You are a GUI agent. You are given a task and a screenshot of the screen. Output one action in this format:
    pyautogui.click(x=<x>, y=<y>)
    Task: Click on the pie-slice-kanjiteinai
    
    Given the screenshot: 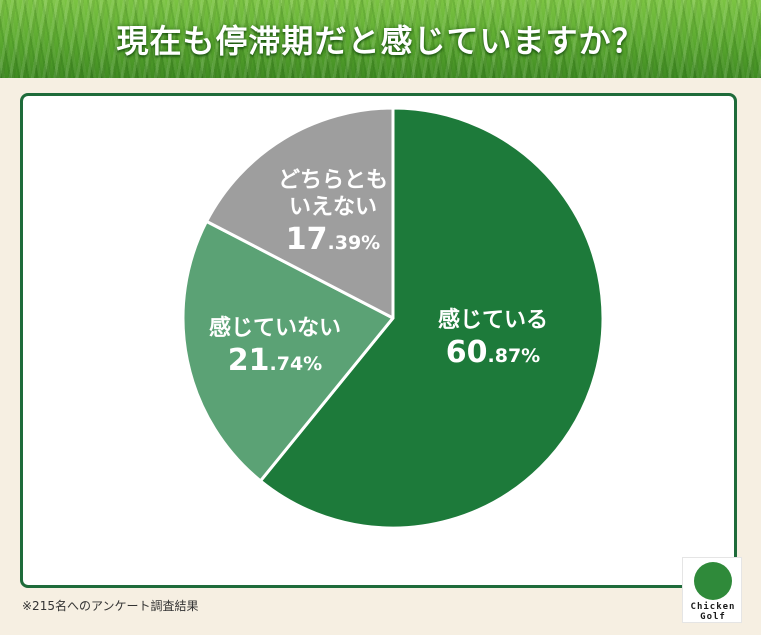 What is the action you would take?
    pyautogui.click(x=288, y=351)
    